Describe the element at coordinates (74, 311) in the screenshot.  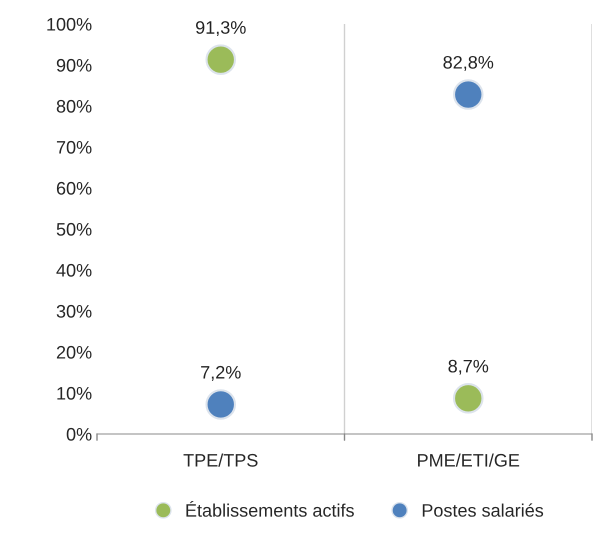
I see `y-tick-label: 30%` at that location.